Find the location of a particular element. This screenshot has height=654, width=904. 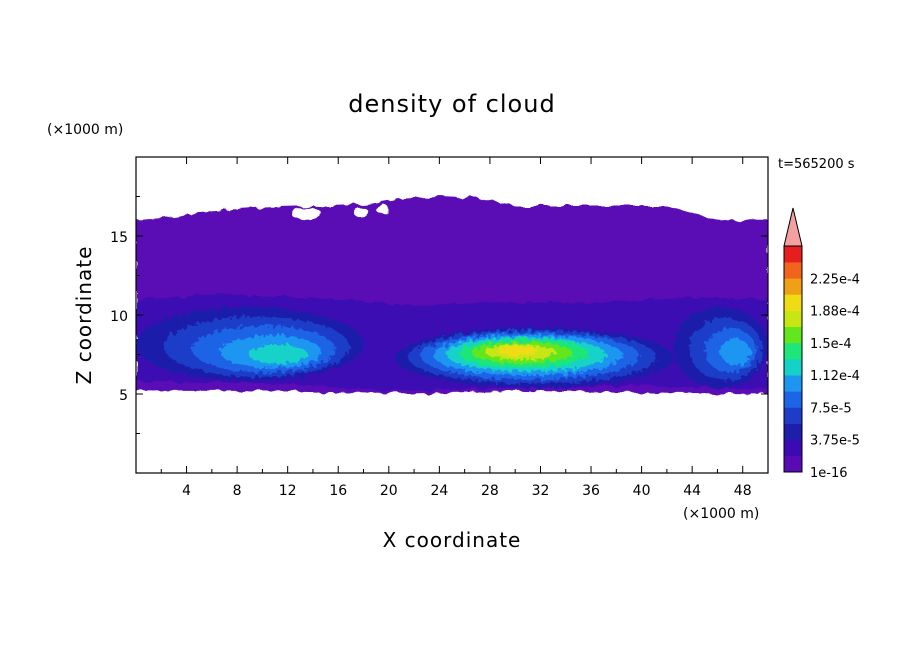

x-tick-label: 16 is located at coordinates (338, 491).